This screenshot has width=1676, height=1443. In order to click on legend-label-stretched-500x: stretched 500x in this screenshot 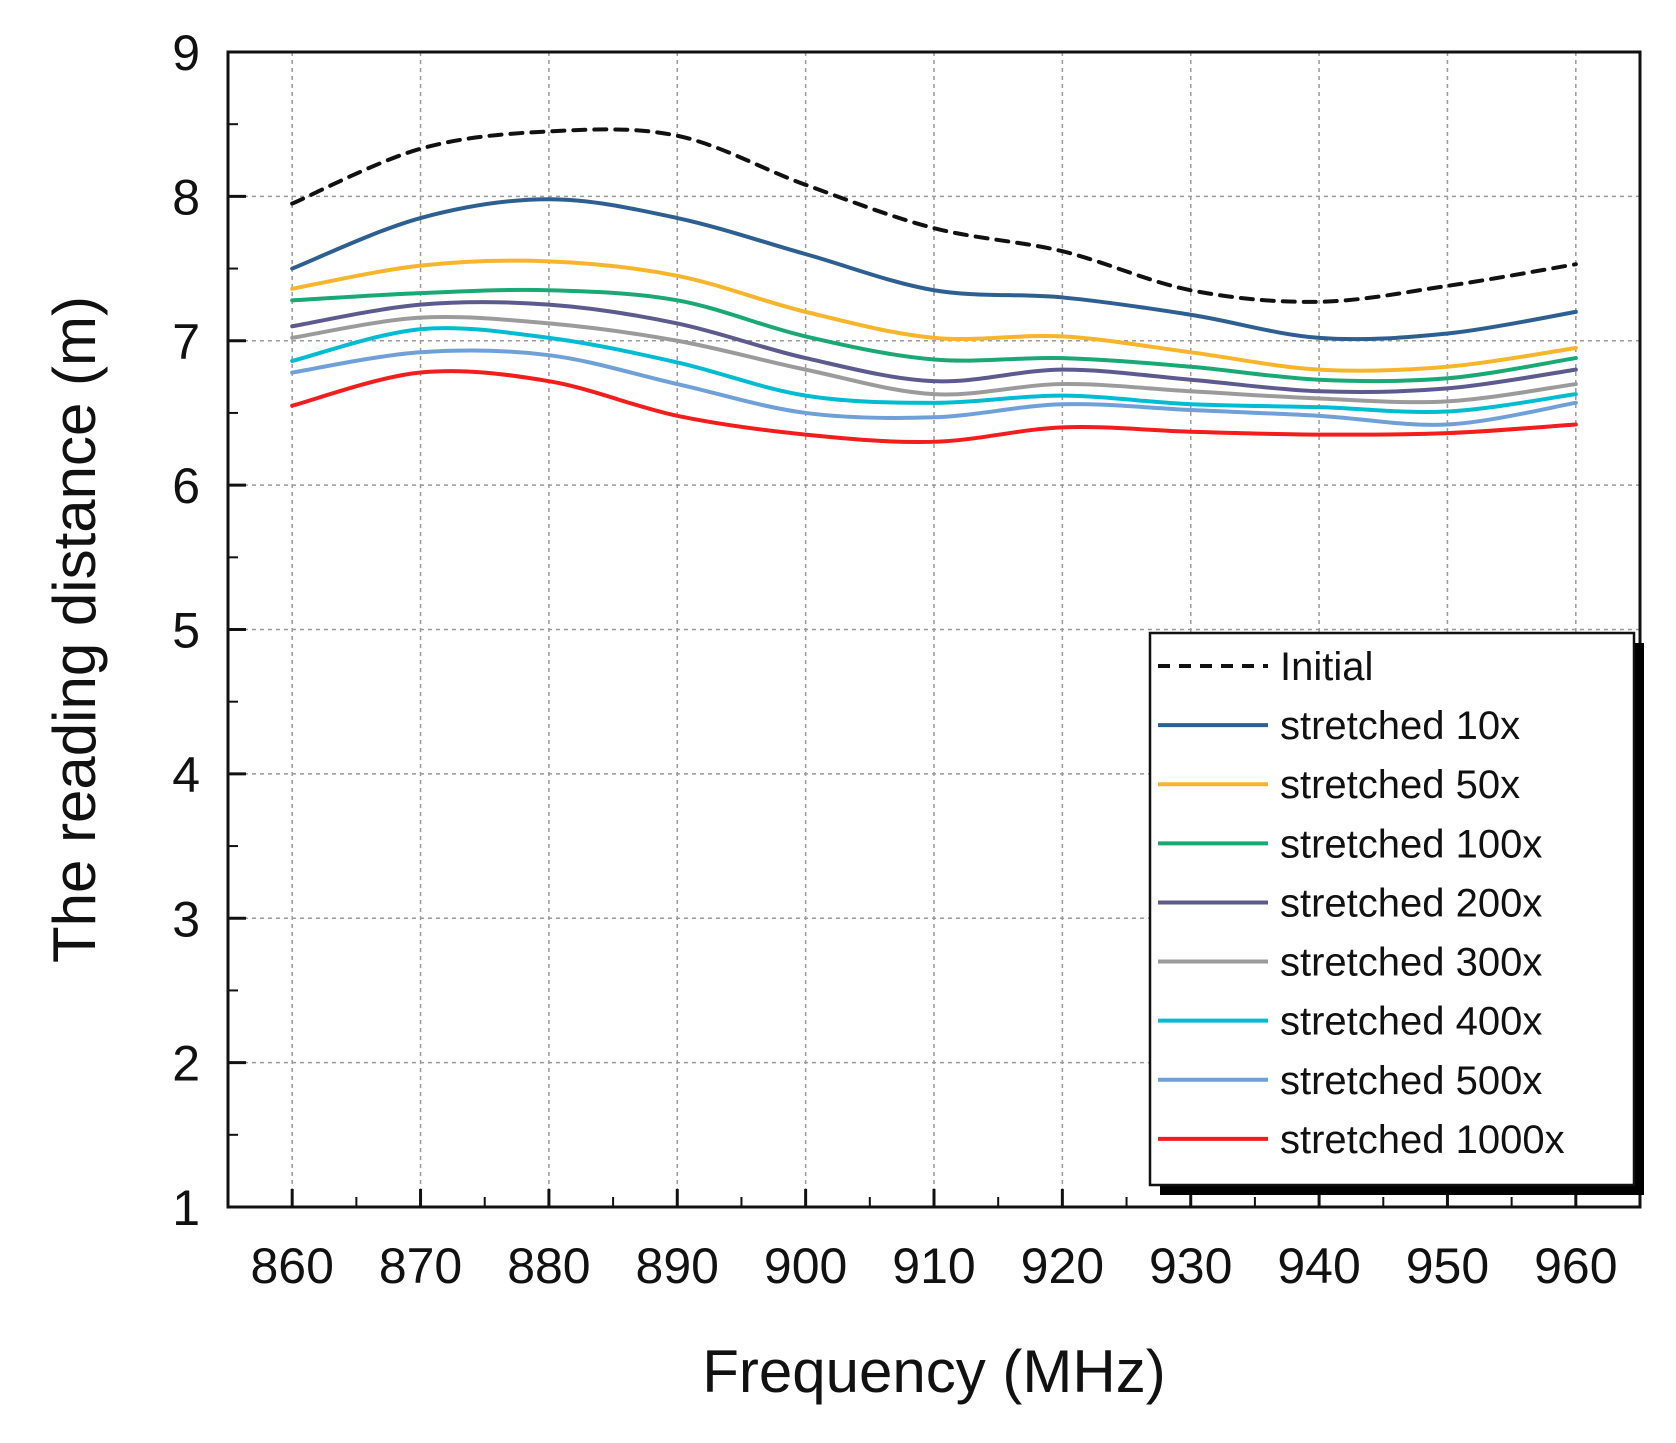, I will do `click(1411, 1081)`.